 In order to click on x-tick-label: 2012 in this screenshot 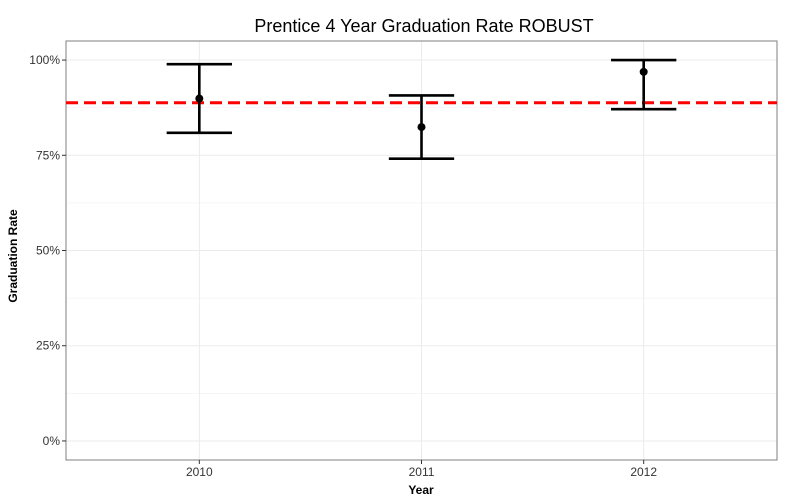, I will do `click(643, 472)`.